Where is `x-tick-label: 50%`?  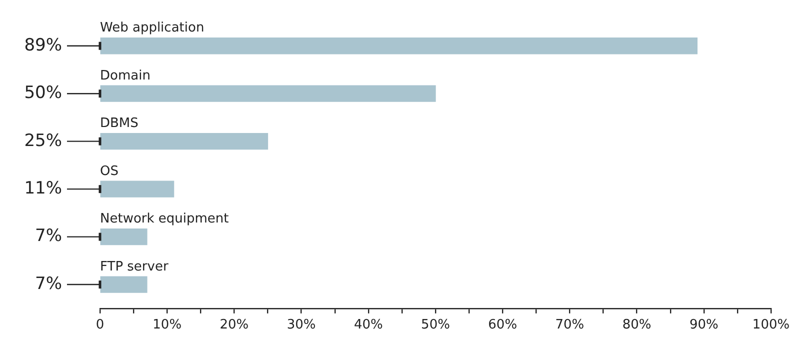 x-tick-label: 50% is located at coordinates (435, 325).